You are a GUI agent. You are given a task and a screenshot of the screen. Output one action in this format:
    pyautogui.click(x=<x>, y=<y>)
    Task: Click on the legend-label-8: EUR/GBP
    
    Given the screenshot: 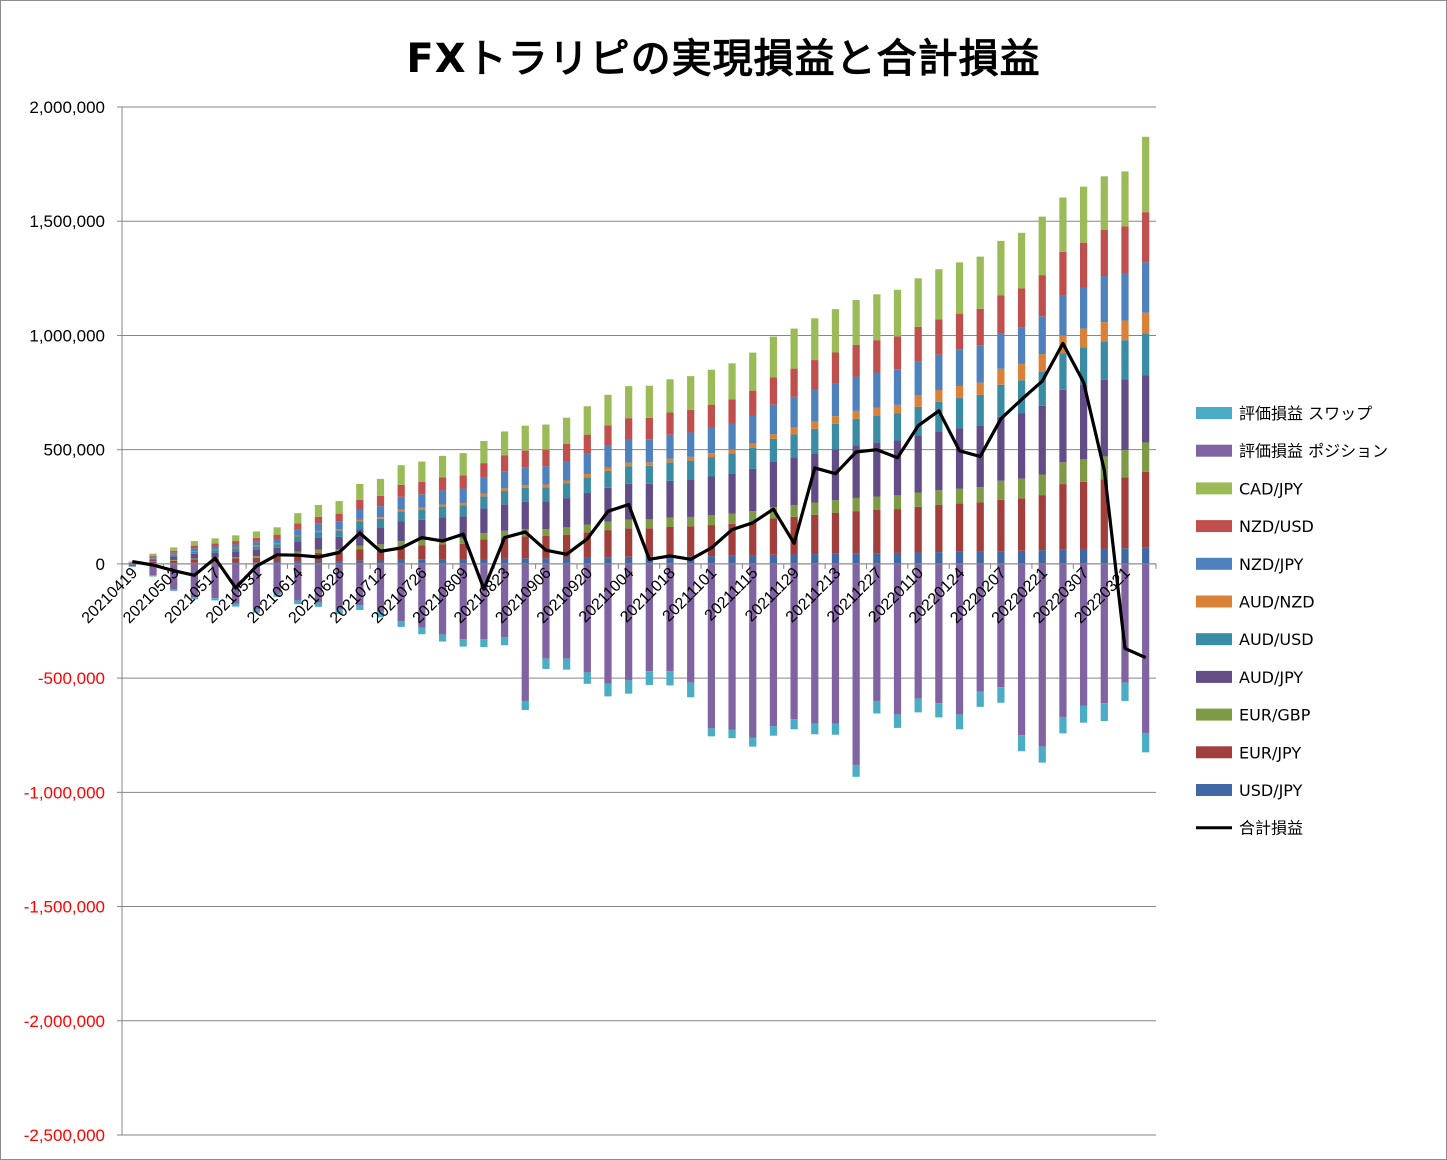 What is the action you would take?
    pyautogui.click(x=1275, y=715)
    